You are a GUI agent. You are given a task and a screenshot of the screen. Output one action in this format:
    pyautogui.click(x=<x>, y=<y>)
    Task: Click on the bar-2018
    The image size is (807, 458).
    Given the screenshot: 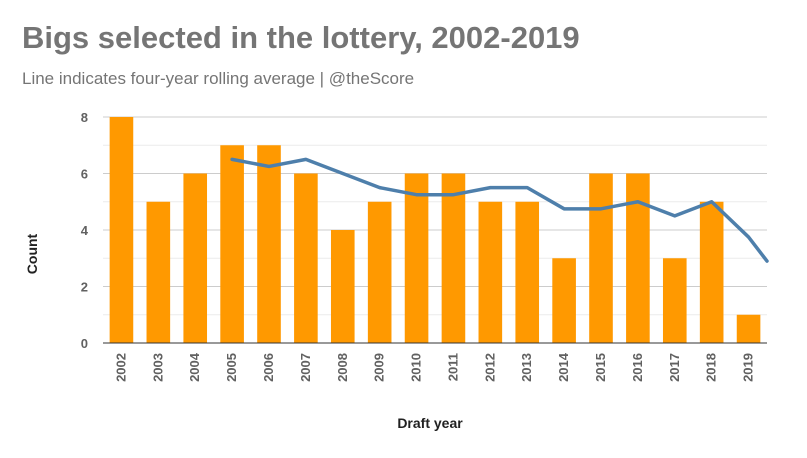 What is the action you would take?
    pyautogui.click(x=711, y=272)
    